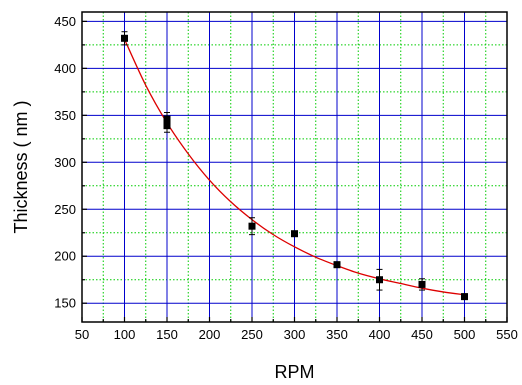 This screenshot has height=385, width=522. What do you see at coordinates (252, 334) in the screenshot?
I see `x-tick-label: 250` at bounding box center [252, 334].